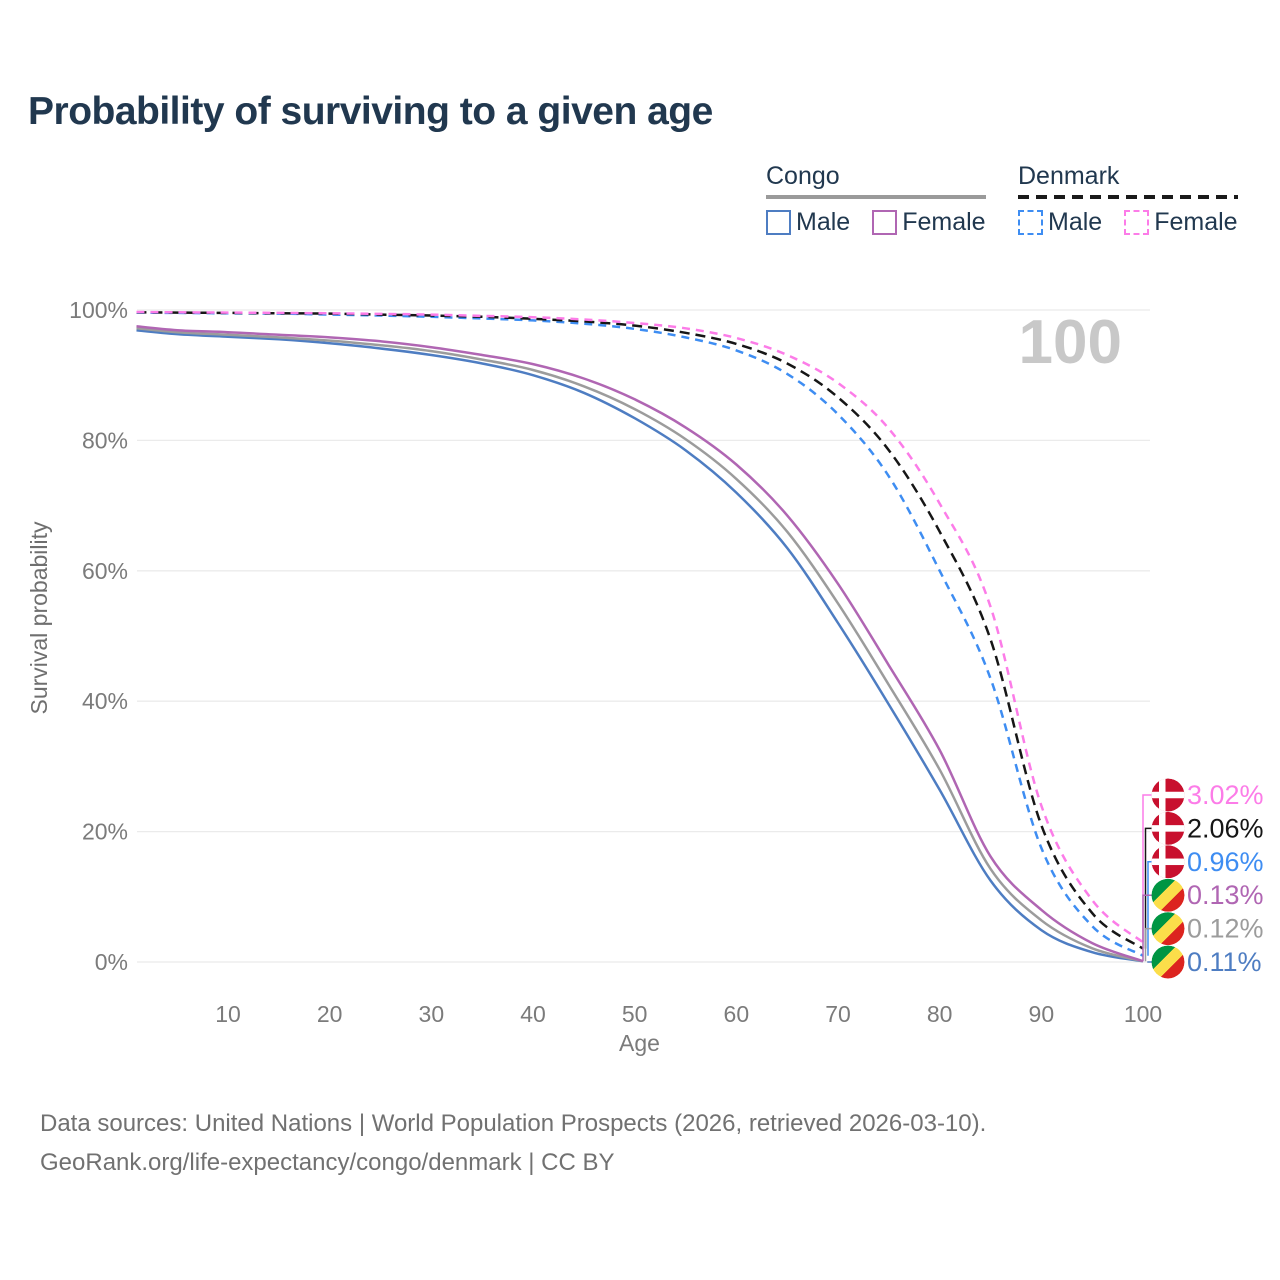 The image size is (1280, 1280). I want to click on end-label-value-congo-female: 0.13%, so click(1225, 895).